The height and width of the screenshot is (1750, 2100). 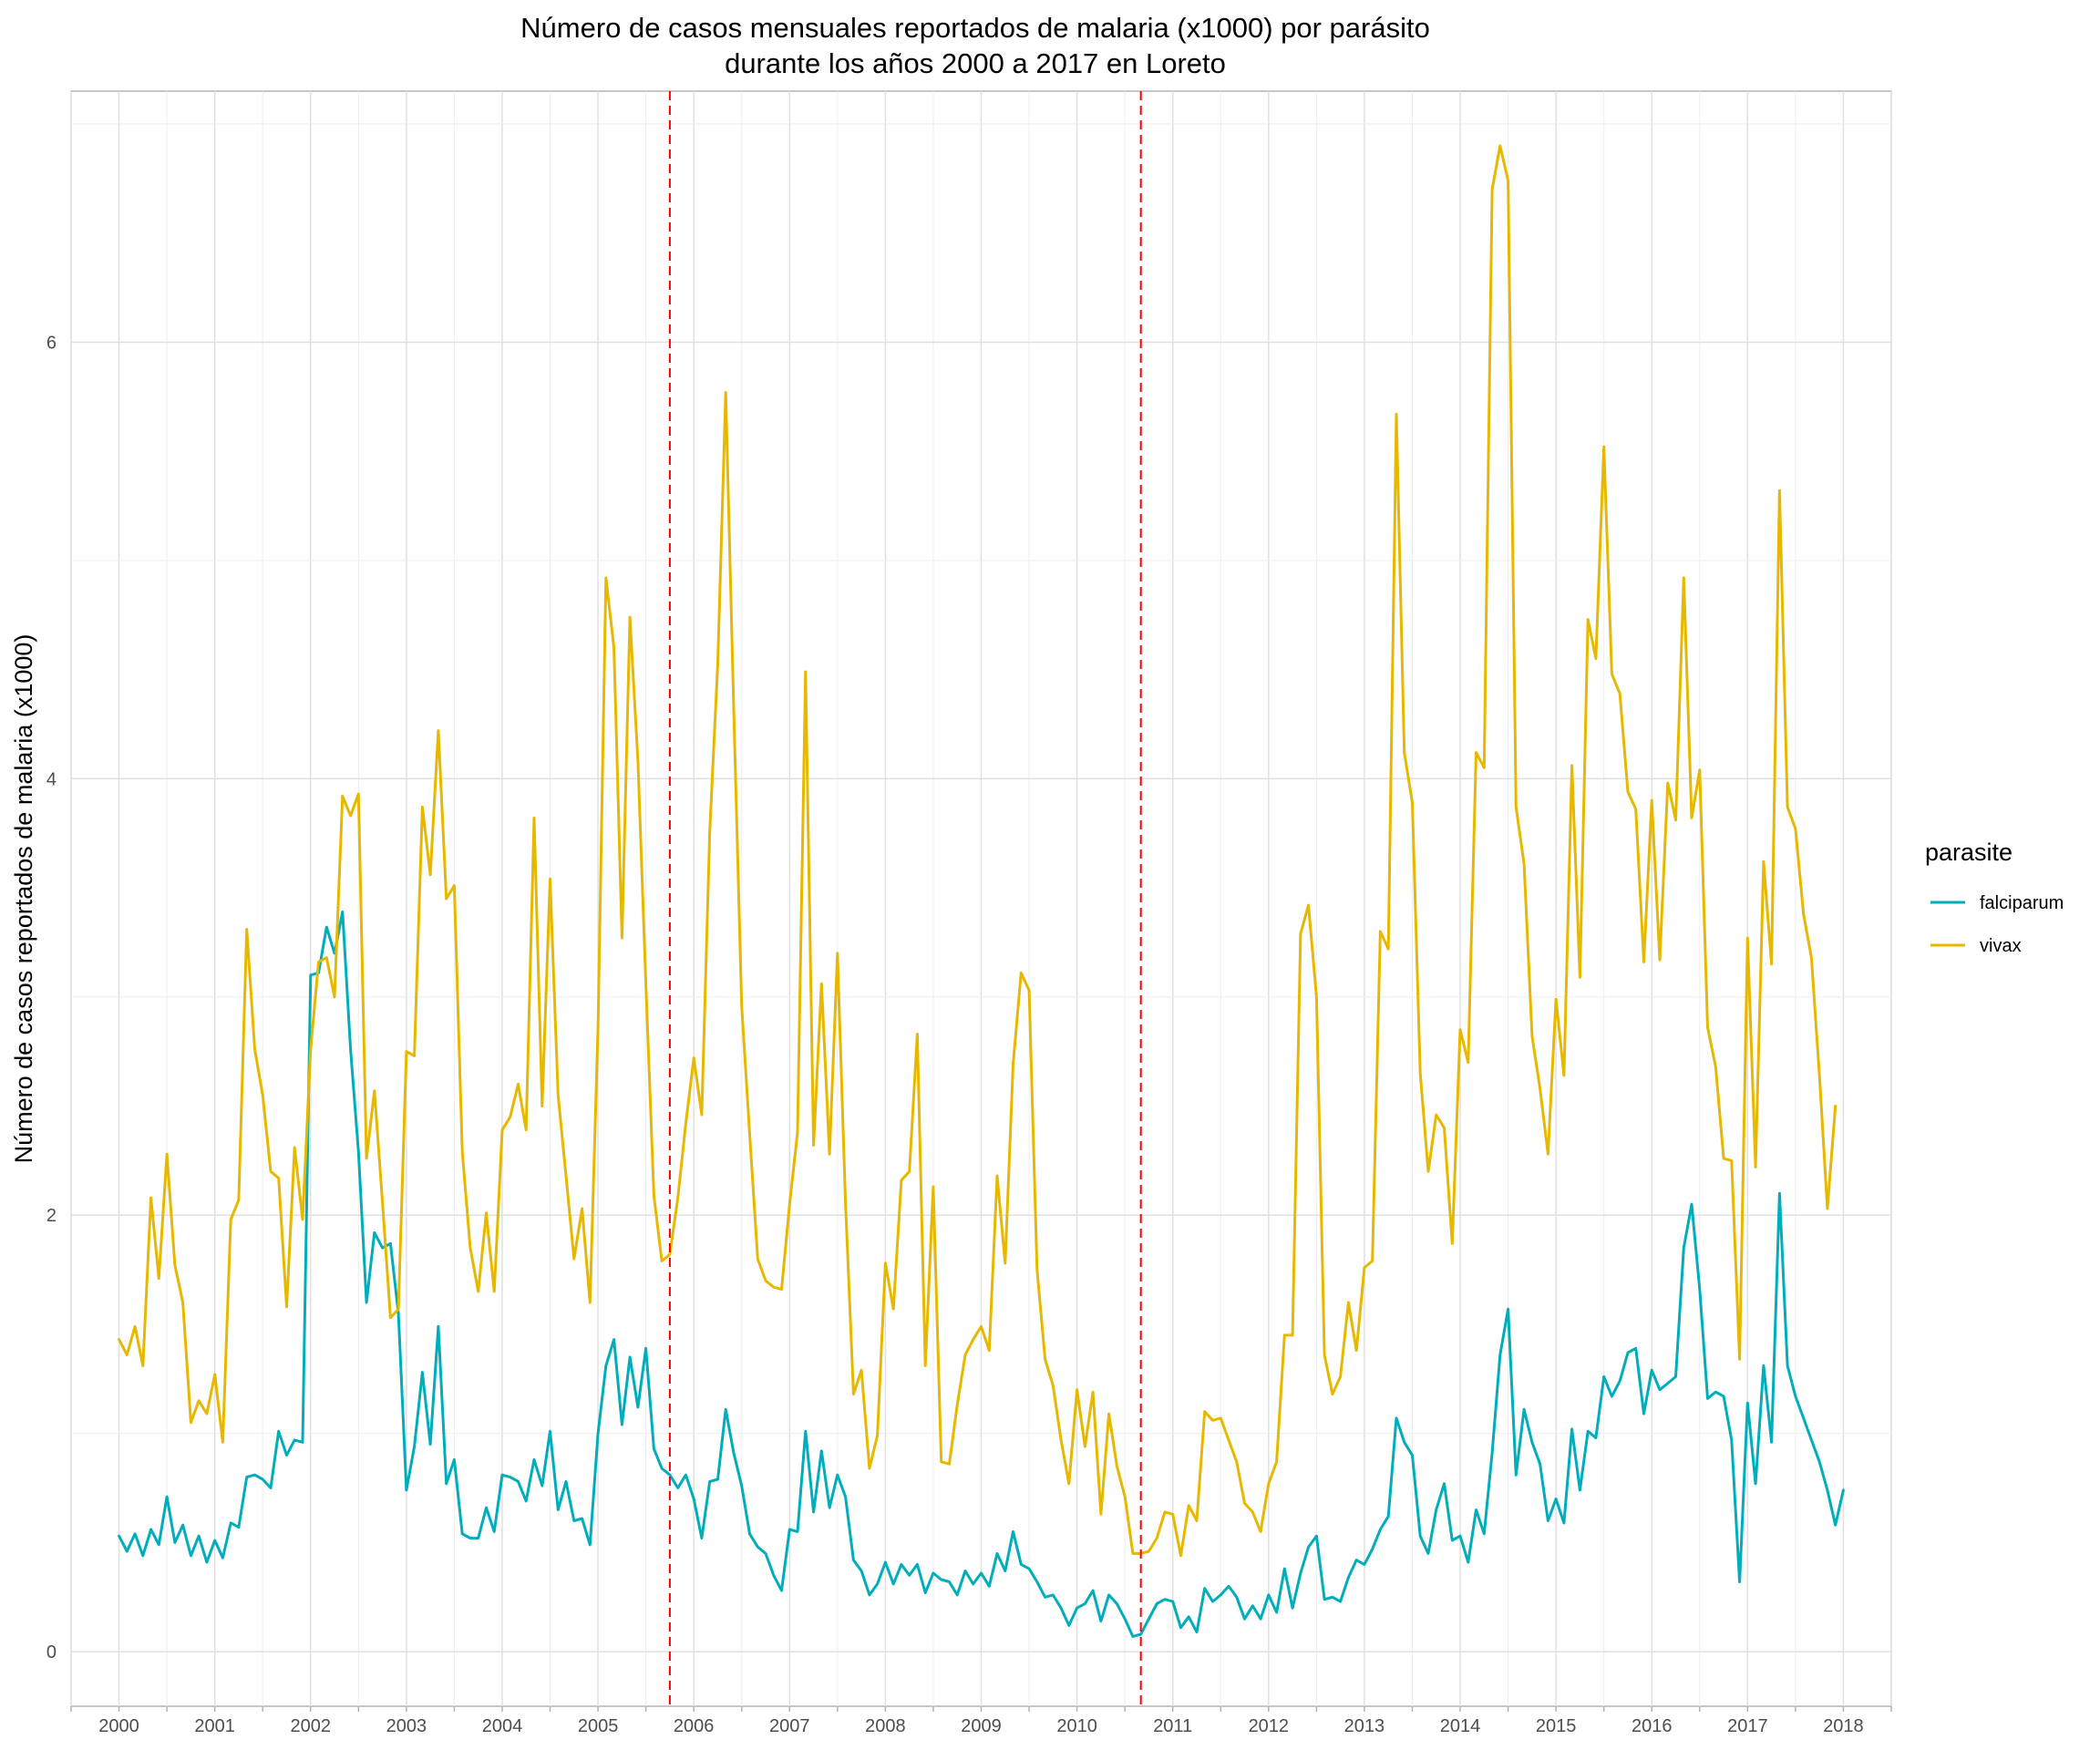 I want to click on x-tick-label: 2010, so click(x=1076, y=1726).